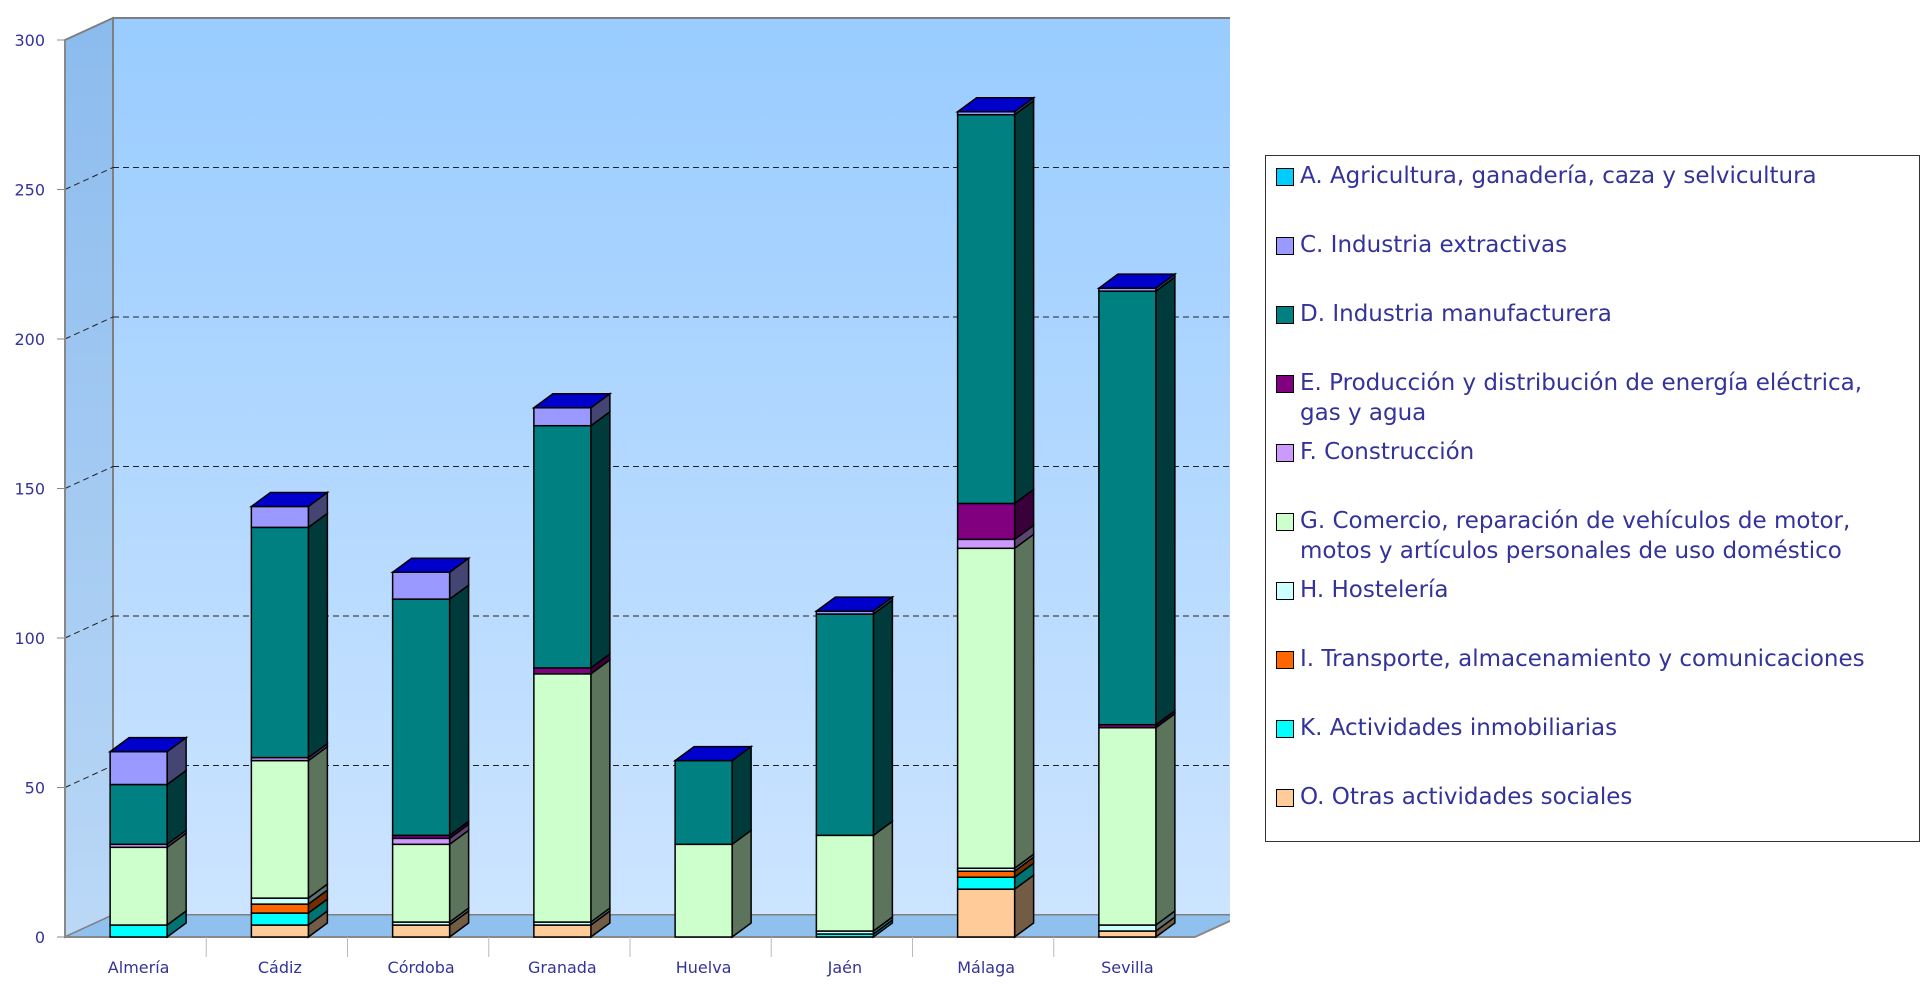 This screenshot has height=988, width=1930. I want to click on bar-stack-Córdoba, so click(430, 747).